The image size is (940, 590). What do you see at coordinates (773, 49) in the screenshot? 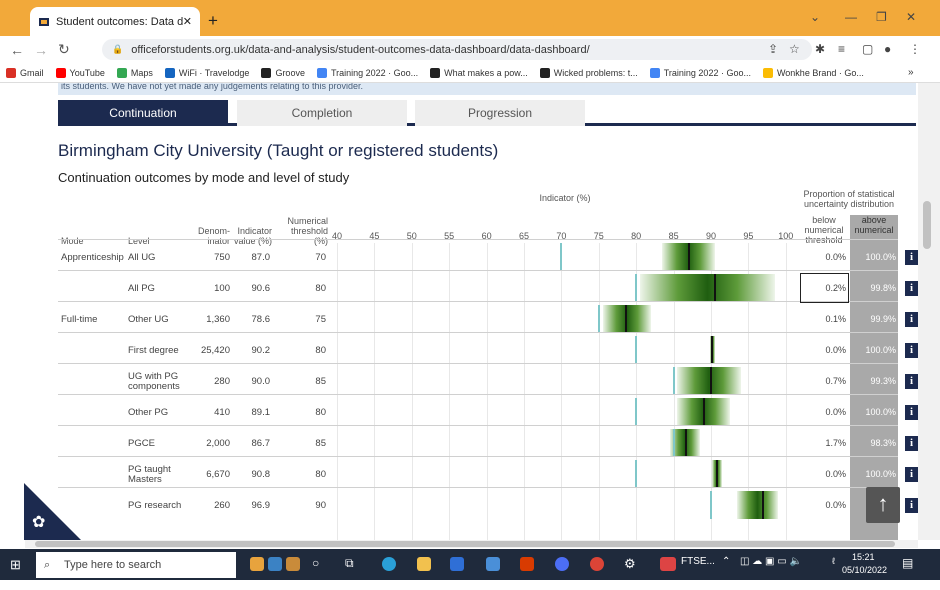
I see `share-icon: ⇪` at bounding box center [773, 49].